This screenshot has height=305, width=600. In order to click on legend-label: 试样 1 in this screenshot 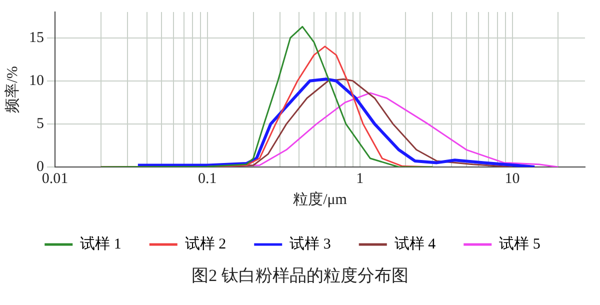, I will do `click(101, 243)`.